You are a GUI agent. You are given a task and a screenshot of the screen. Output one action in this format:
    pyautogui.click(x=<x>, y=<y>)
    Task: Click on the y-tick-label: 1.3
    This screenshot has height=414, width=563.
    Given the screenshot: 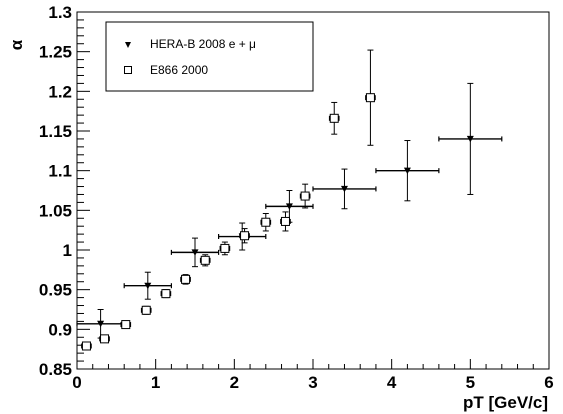 What is the action you would take?
    pyautogui.click(x=60, y=12)
    